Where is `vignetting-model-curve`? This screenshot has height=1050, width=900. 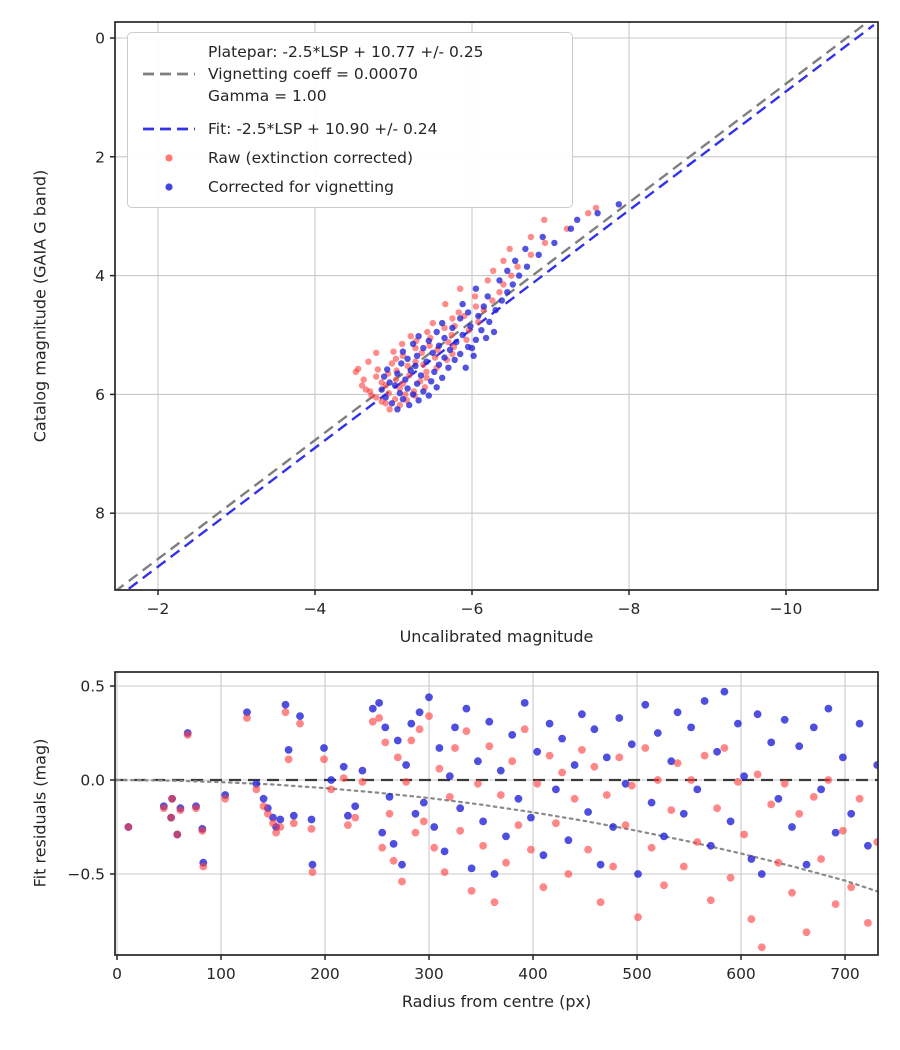 vignetting-model-curve is located at coordinates (496, 835).